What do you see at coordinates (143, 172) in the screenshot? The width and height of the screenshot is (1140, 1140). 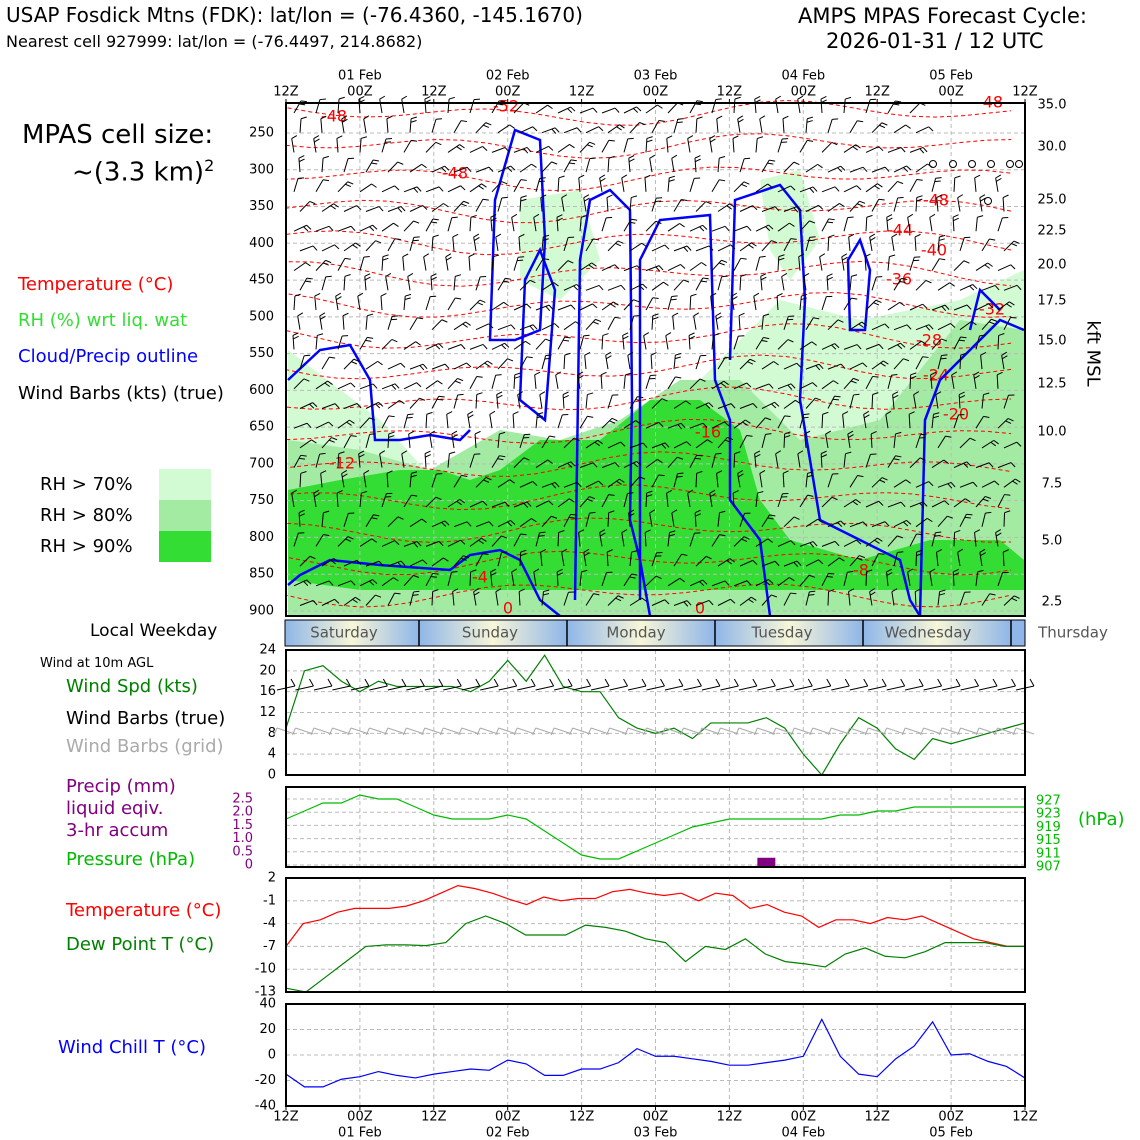 I see `cell-size-line2: ~(3.3 km)2` at bounding box center [143, 172].